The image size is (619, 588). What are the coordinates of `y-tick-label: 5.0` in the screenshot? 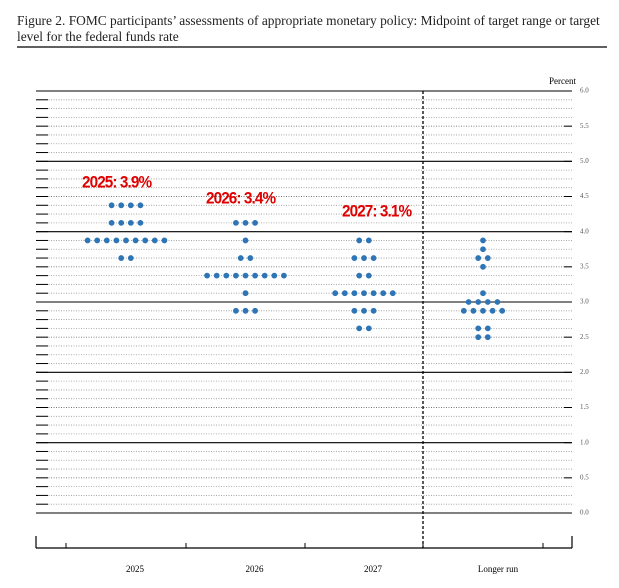 It's located at (584, 161).